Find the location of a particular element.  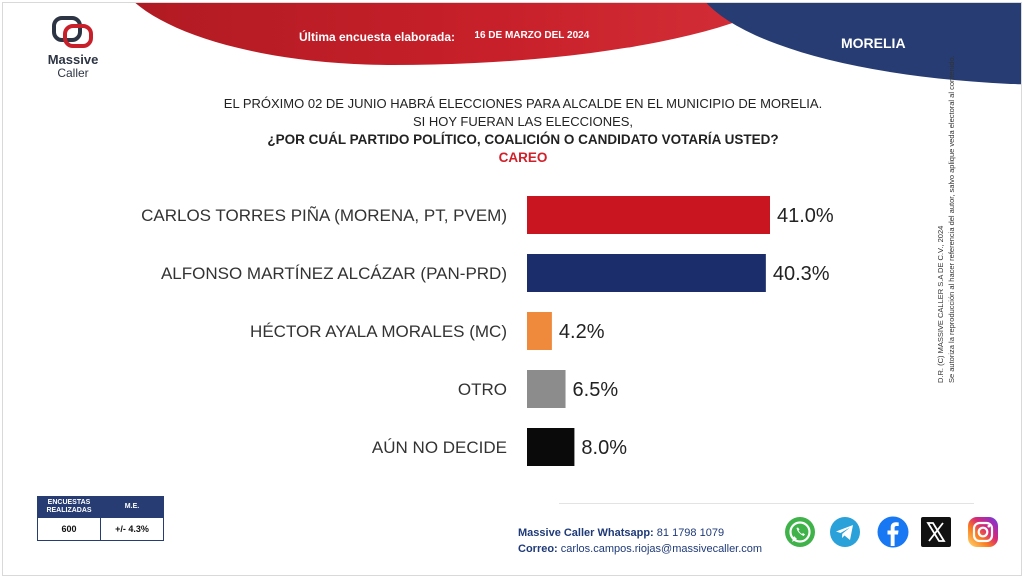

x-icon is located at coordinates (936, 532).